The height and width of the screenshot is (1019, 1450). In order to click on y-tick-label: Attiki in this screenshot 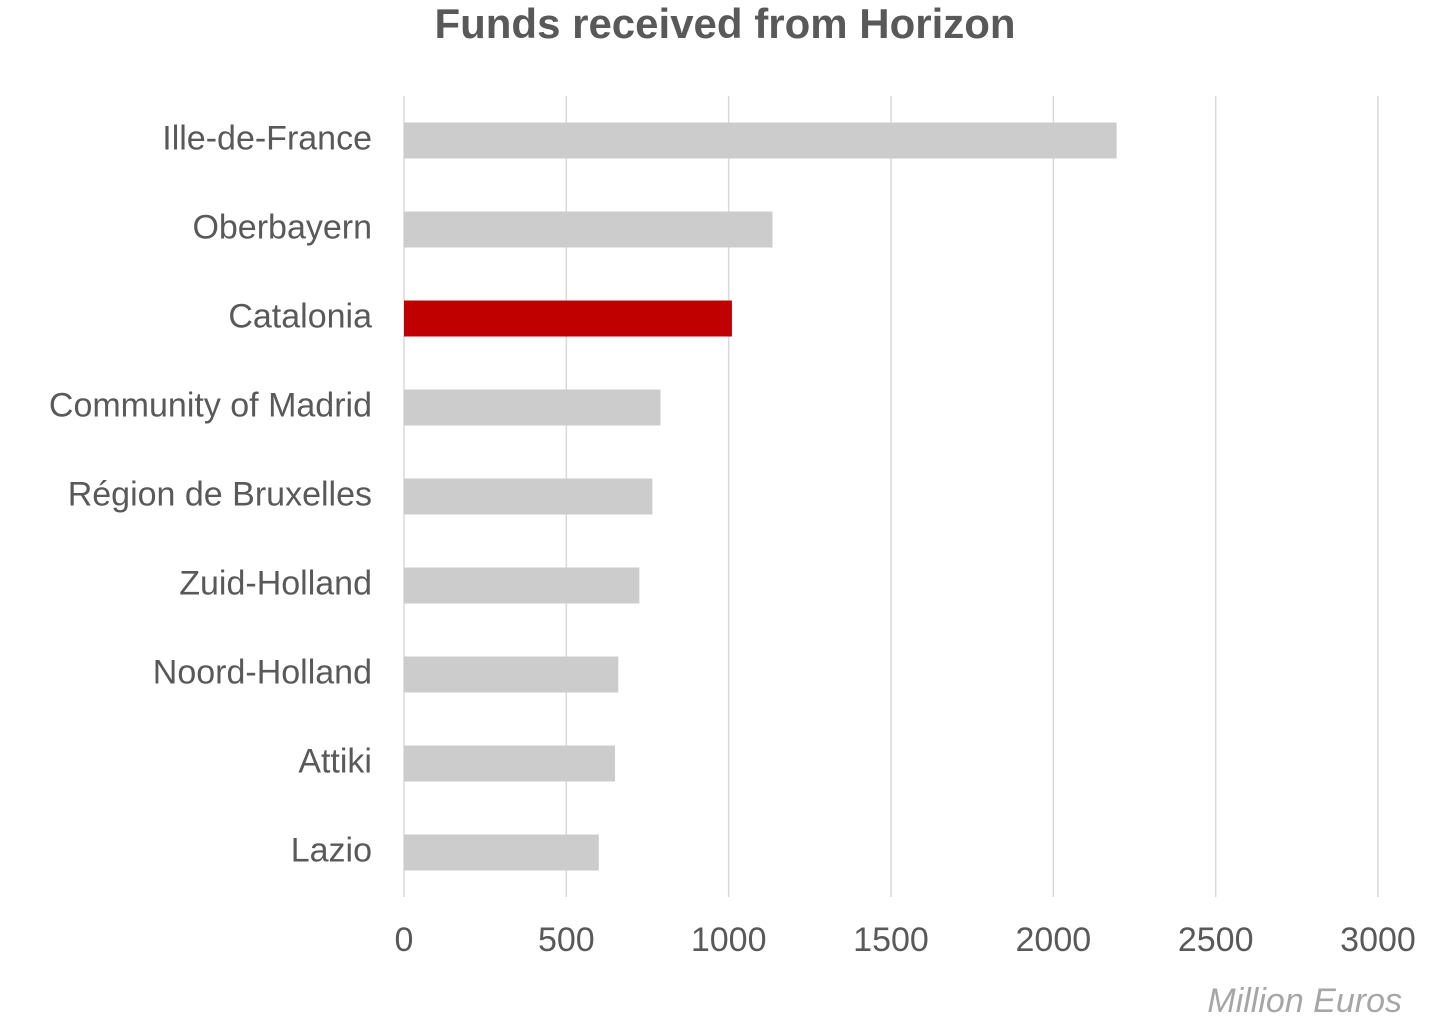, I will do `click(335, 761)`.